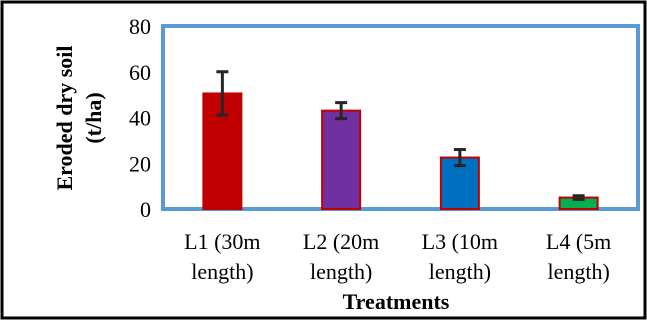 The height and width of the screenshot is (320, 647). Describe the element at coordinates (222, 241) in the screenshot. I see `x-category-label: L1 (30m` at that location.